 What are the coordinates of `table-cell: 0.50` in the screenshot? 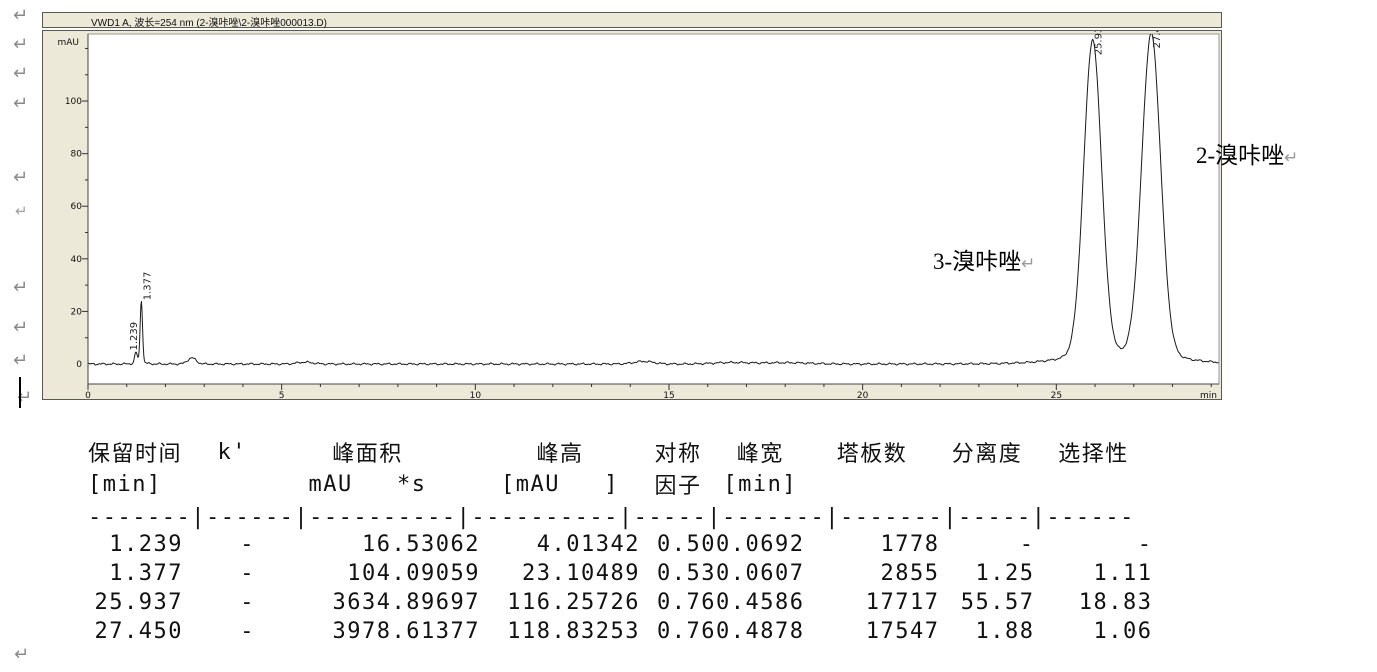 It's located at (686, 544).